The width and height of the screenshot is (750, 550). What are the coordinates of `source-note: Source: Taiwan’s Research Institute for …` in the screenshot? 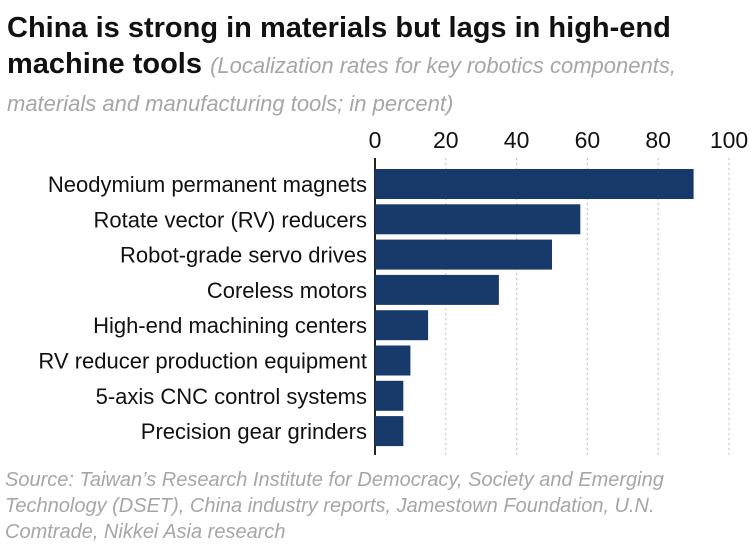 It's located at (334, 506).